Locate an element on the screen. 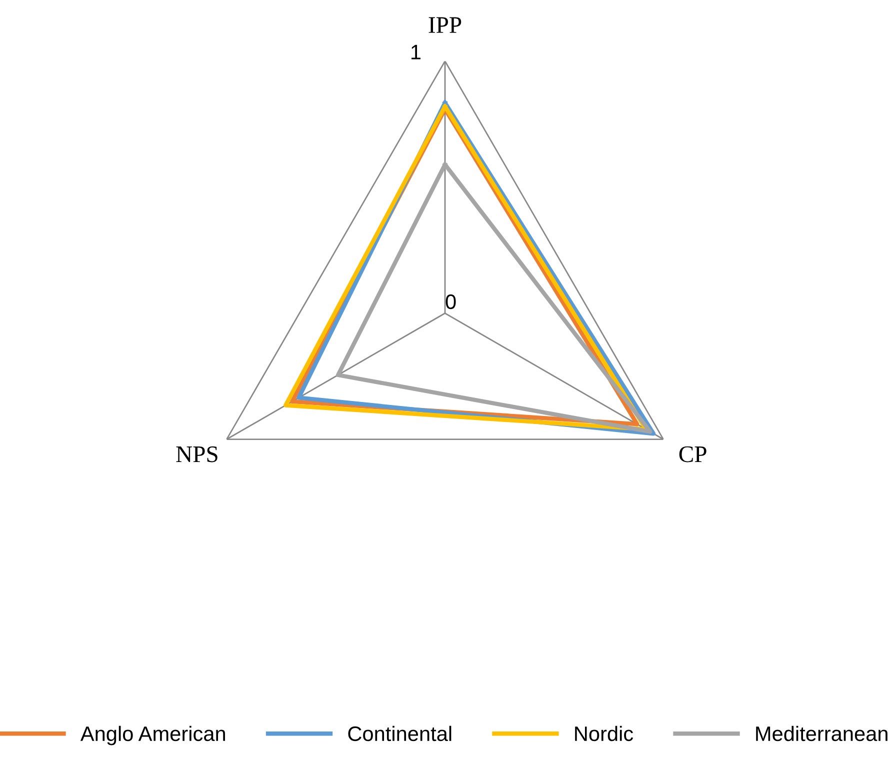 This screenshot has width=890, height=764. y-tick-label: 0 is located at coordinates (451, 302).